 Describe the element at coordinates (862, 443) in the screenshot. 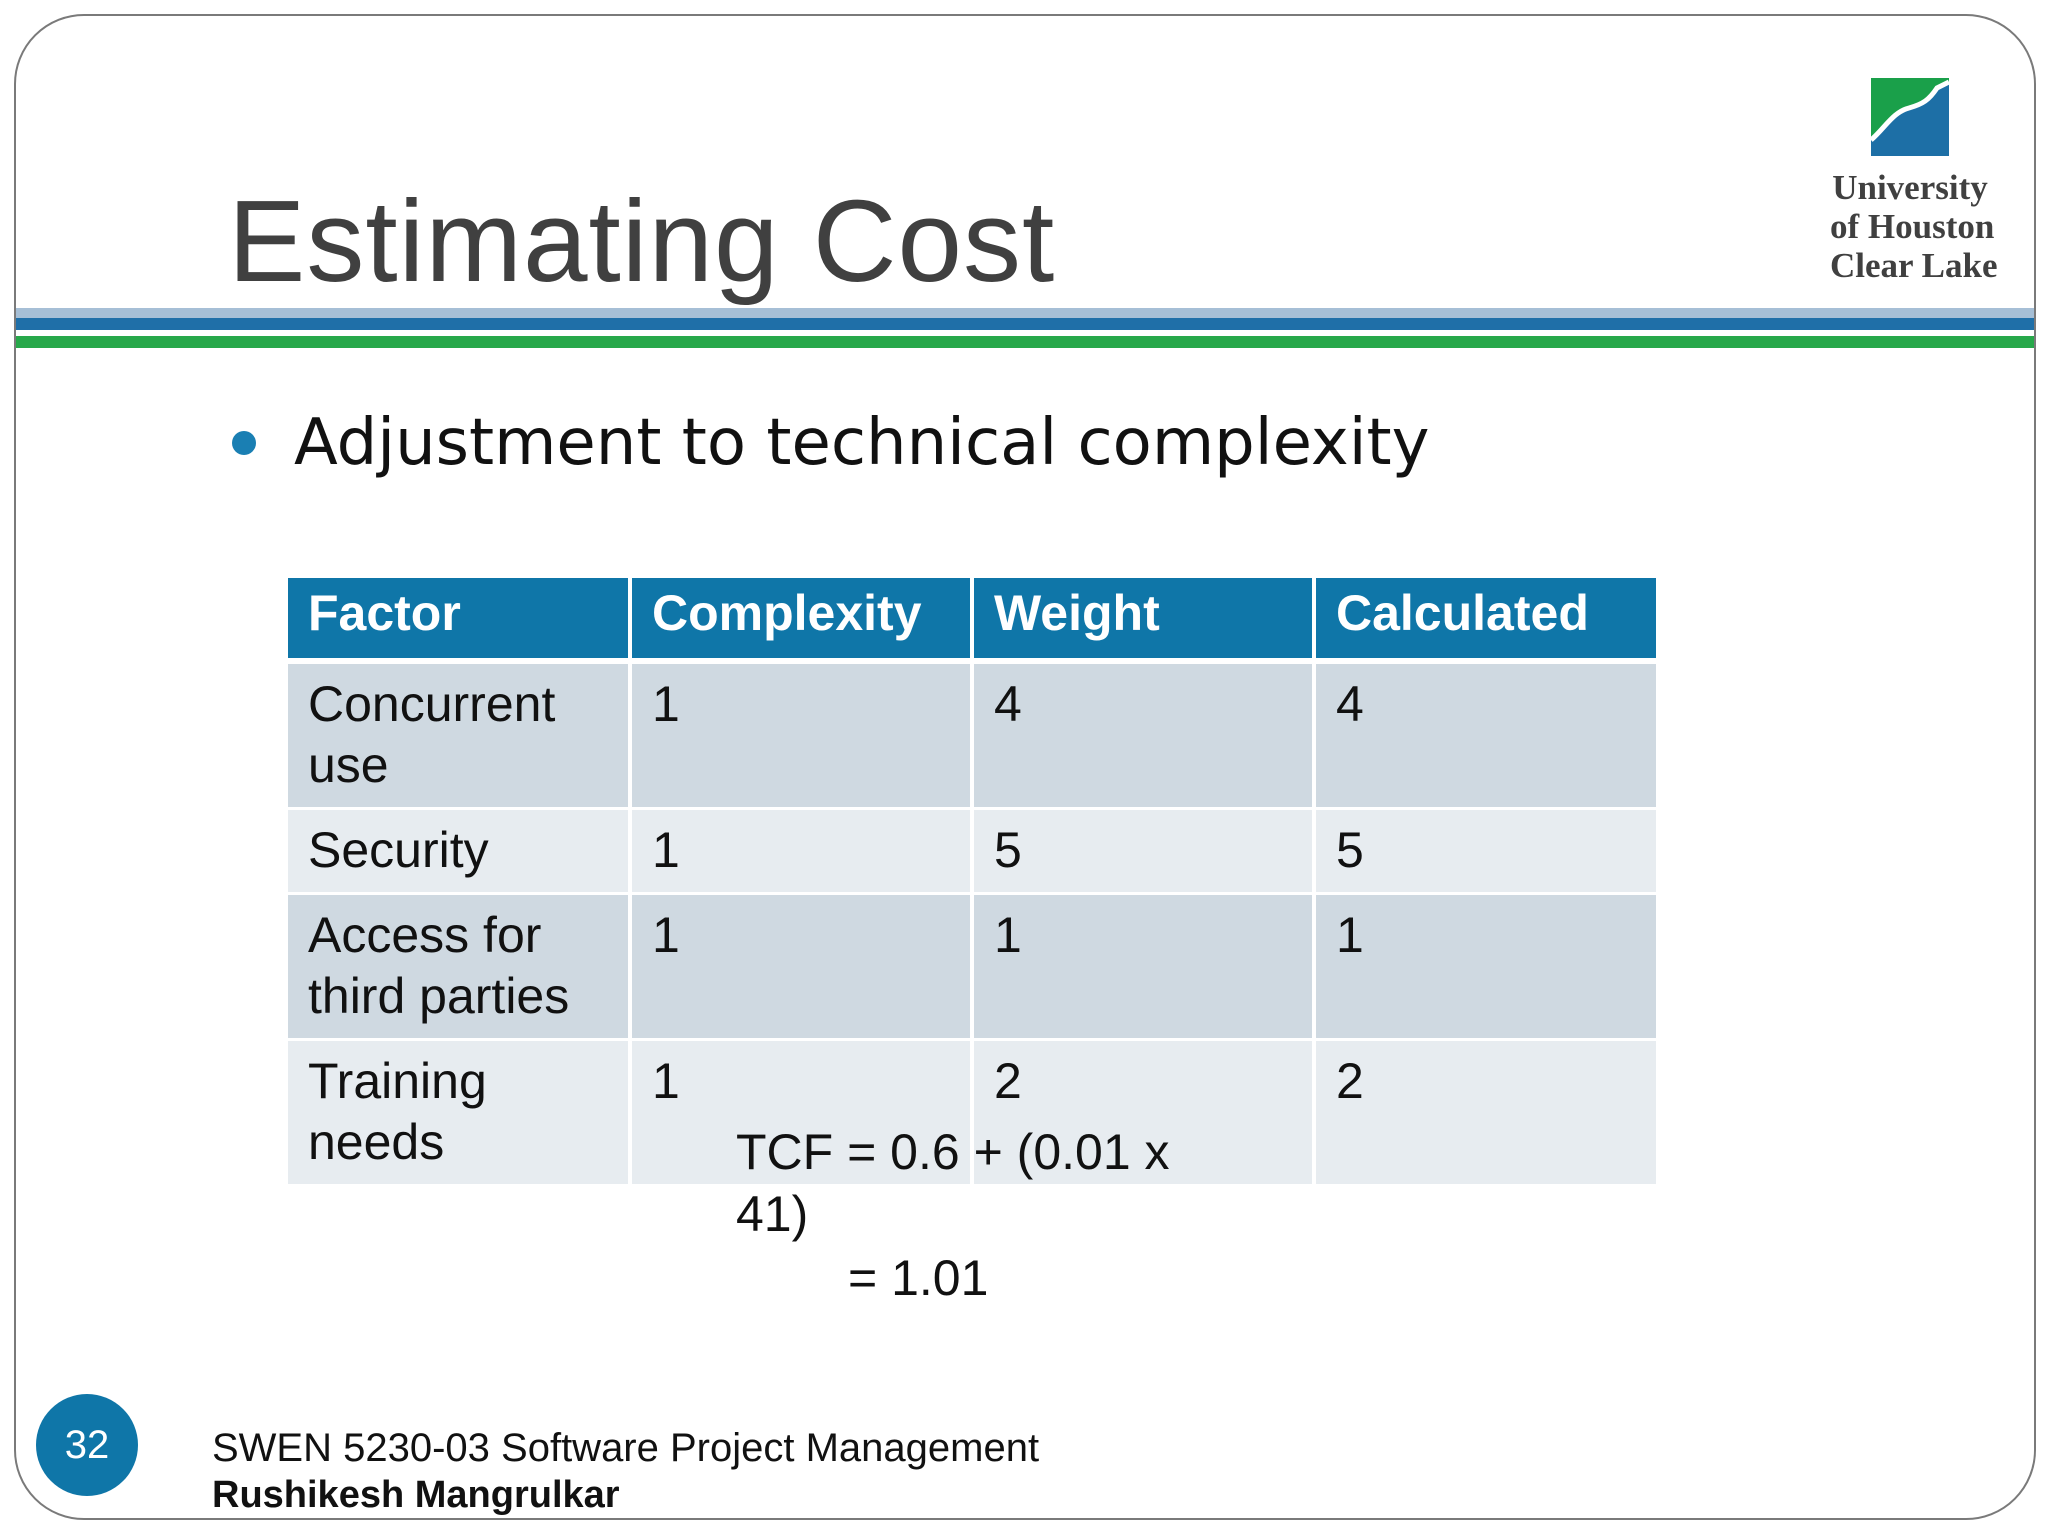

I see `bullet-text: Adjustment to technical complexity` at that location.